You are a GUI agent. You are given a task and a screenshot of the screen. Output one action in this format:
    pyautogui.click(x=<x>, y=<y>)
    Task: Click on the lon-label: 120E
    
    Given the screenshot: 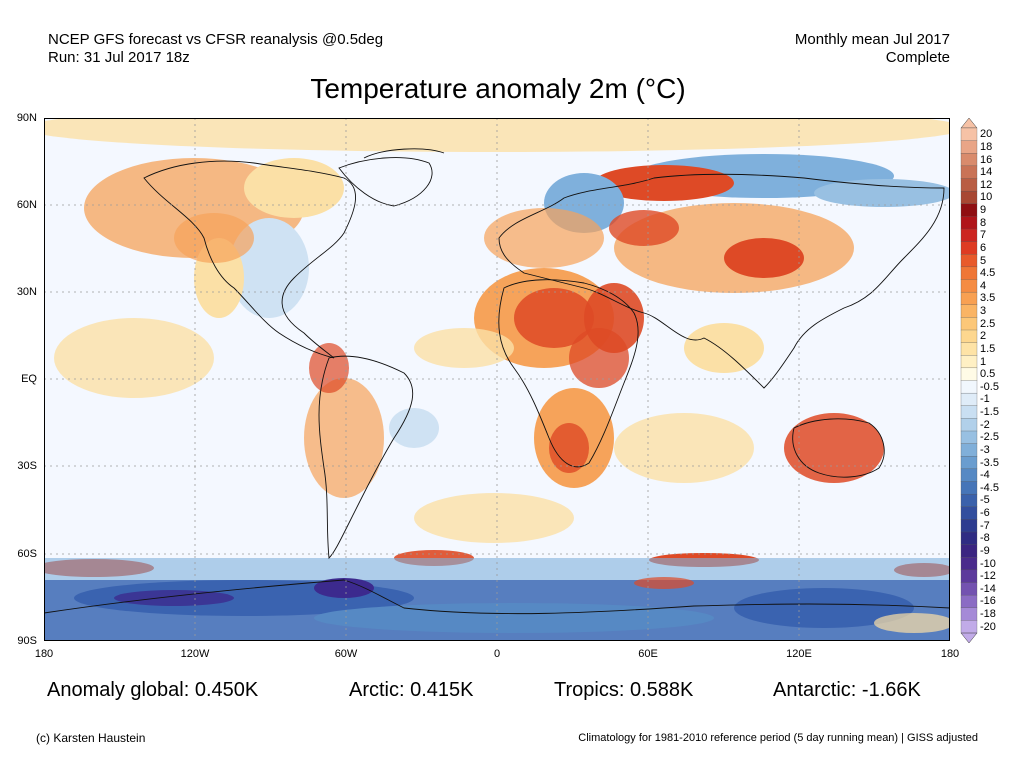 What is the action you would take?
    pyautogui.click(x=799, y=654)
    